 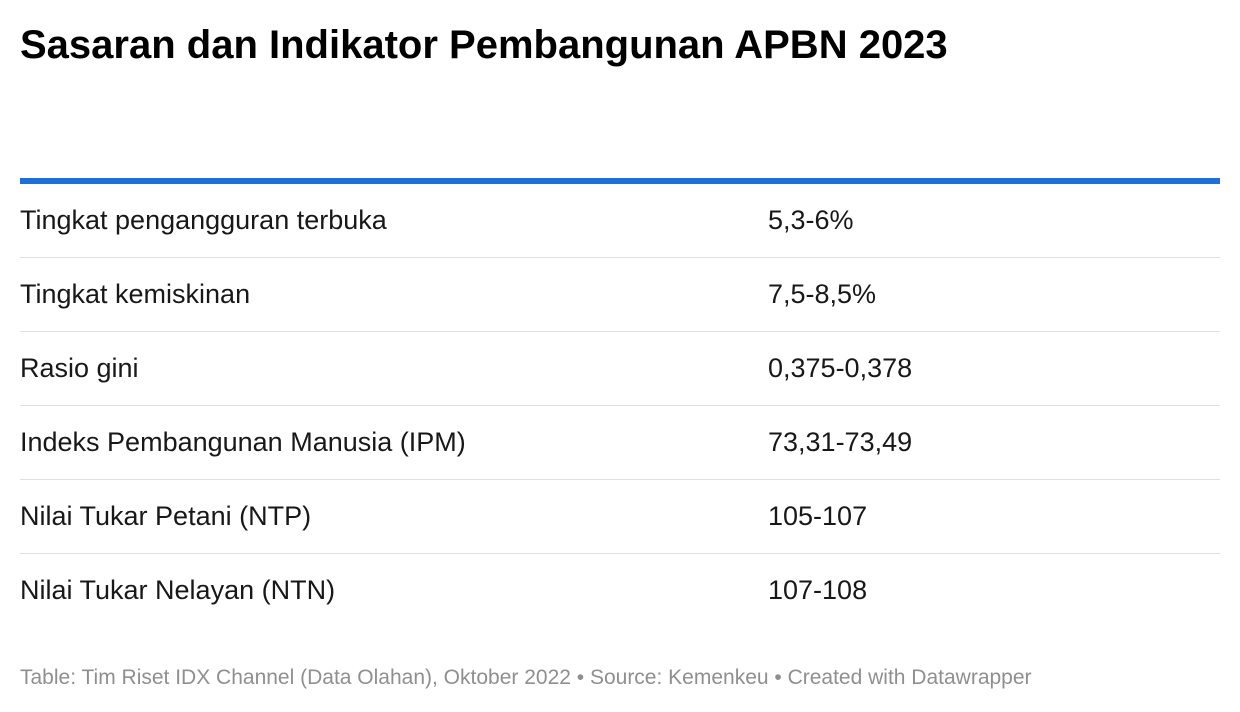 What do you see at coordinates (203, 220) in the screenshot?
I see `row-label: Tingkat pengangguran terbuka` at bounding box center [203, 220].